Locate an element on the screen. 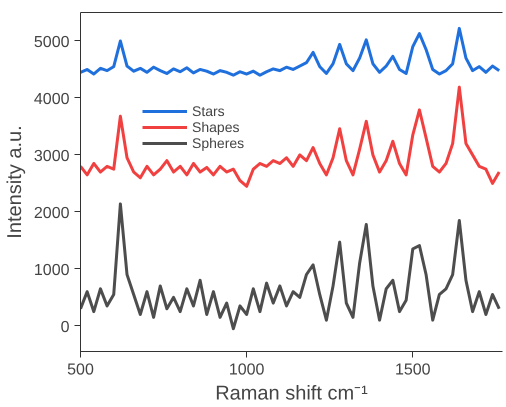 This screenshot has width=506, height=407. y-tick-label: 1000 is located at coordinates (52, 270).